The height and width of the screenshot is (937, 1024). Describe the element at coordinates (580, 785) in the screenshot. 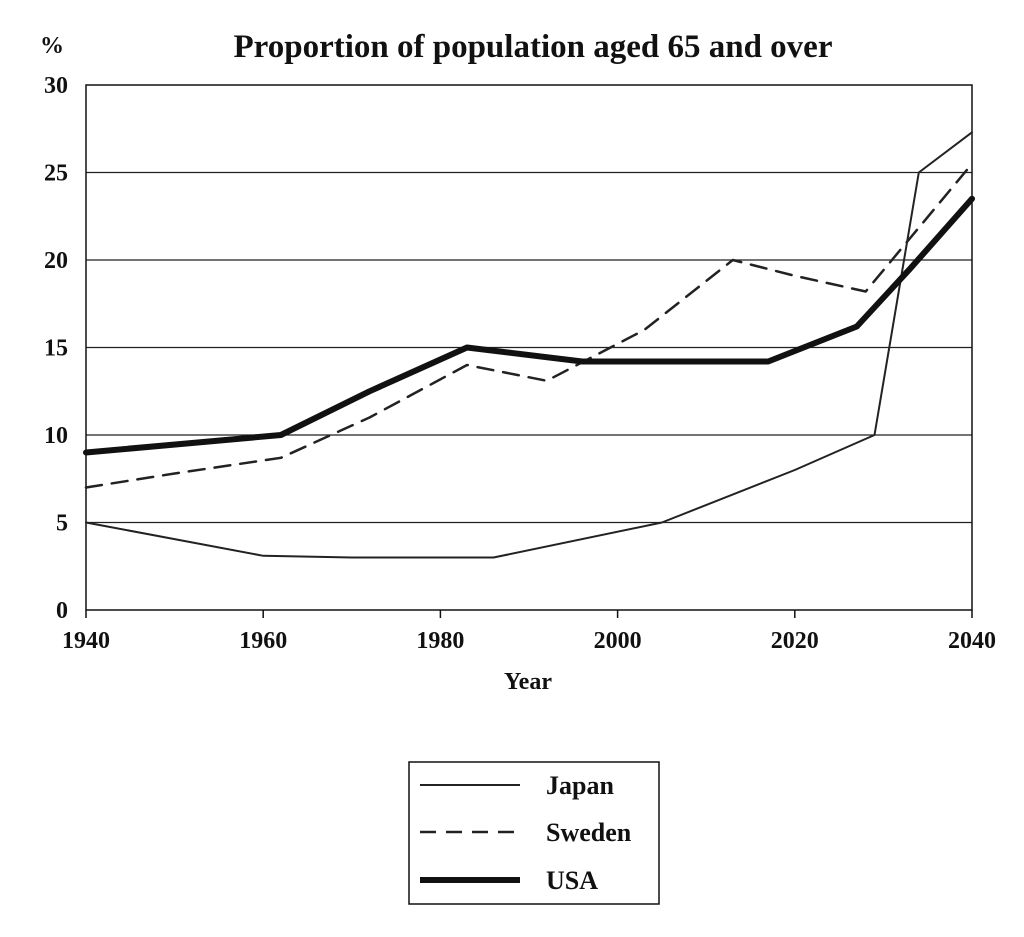

I see `legend-label-japan: Japan` at that location.